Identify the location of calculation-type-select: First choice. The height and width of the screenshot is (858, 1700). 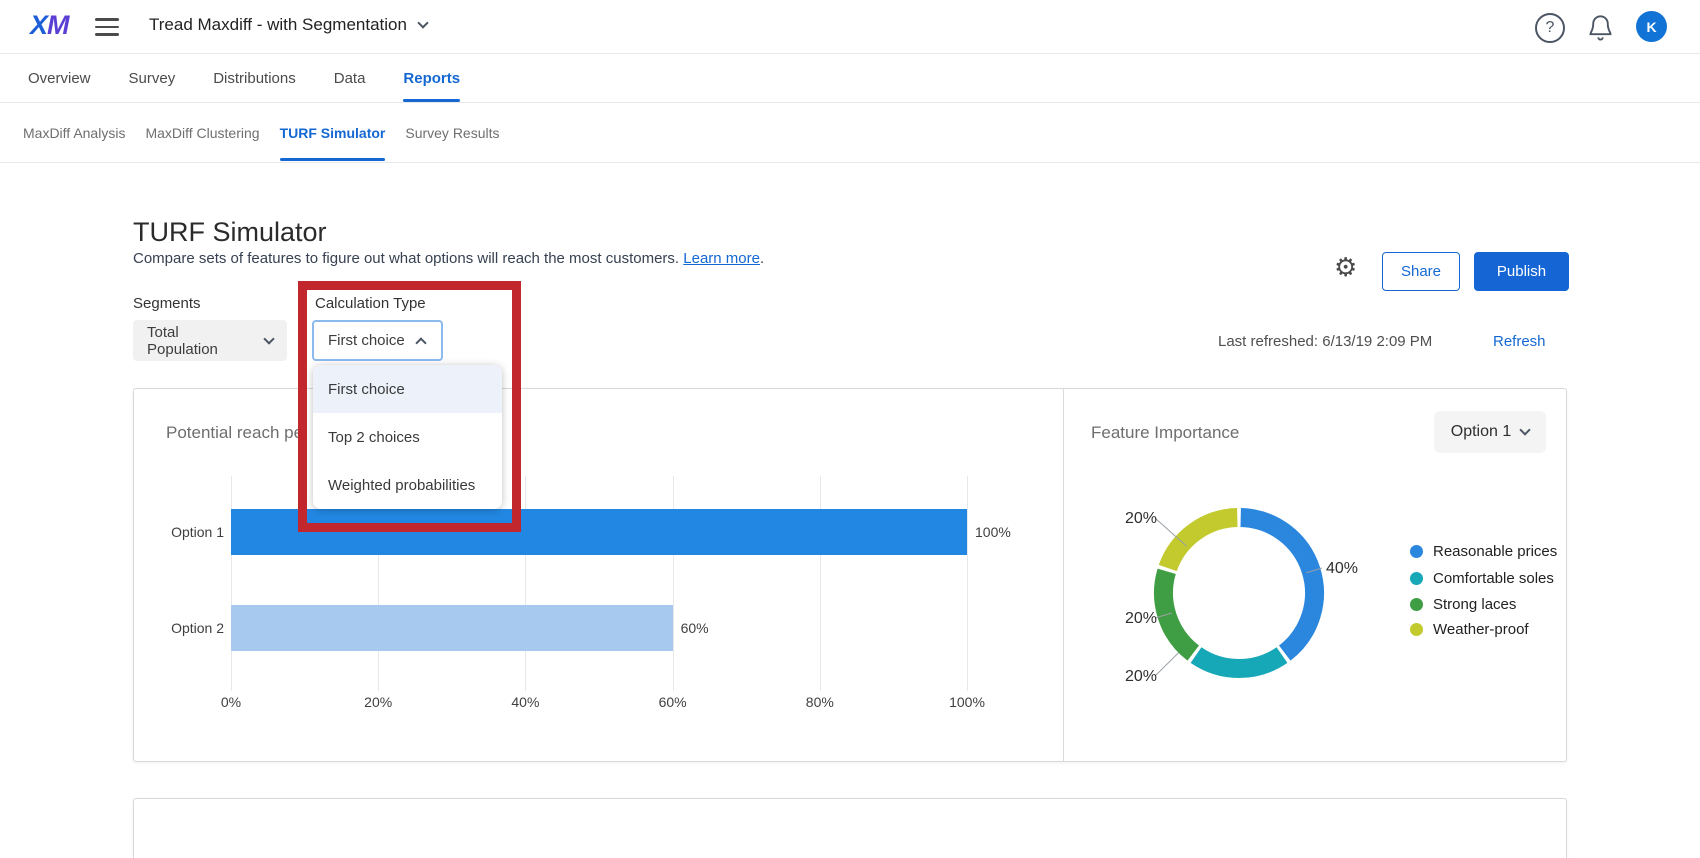
(377, 340).